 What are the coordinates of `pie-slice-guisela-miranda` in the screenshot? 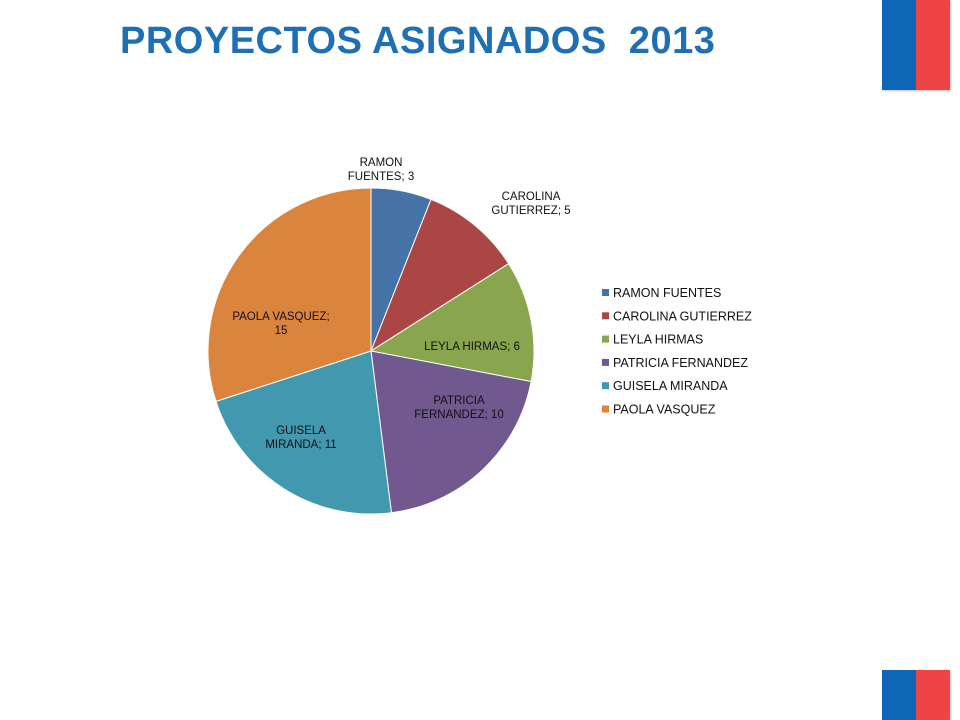 It's located at (303, 432).